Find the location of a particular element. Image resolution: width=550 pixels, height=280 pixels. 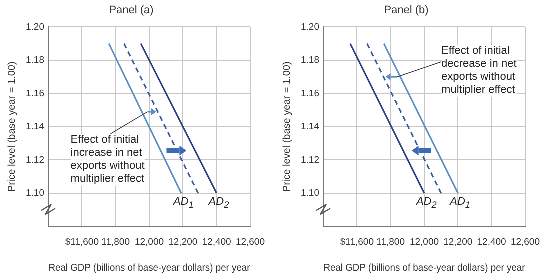

chart-title: Panel (b) is located at coordinates (406, 10).